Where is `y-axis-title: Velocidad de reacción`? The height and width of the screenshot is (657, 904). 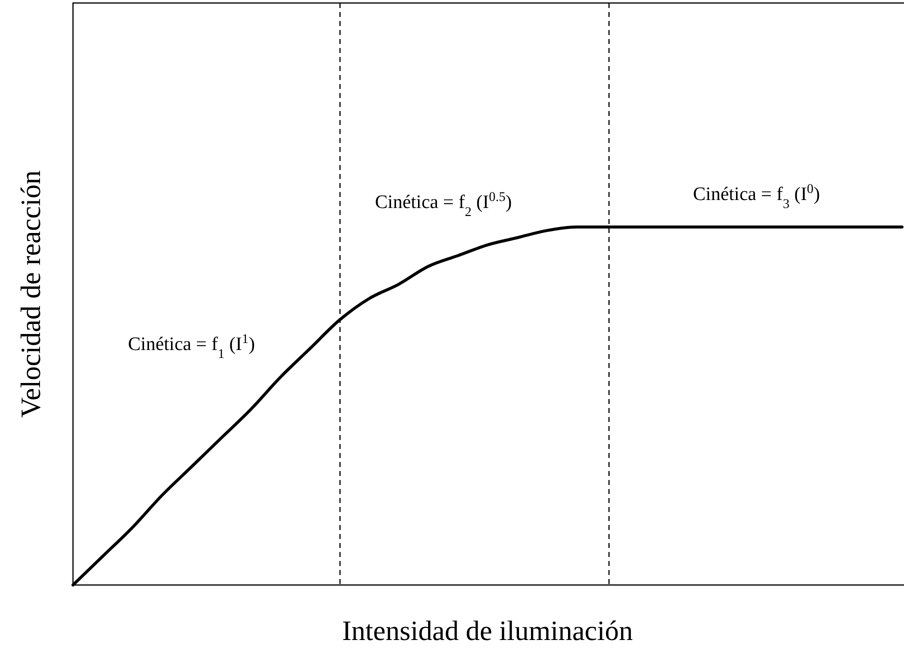
y-axis-title: Velocidad de reacción is located at coordinates (31, 294).